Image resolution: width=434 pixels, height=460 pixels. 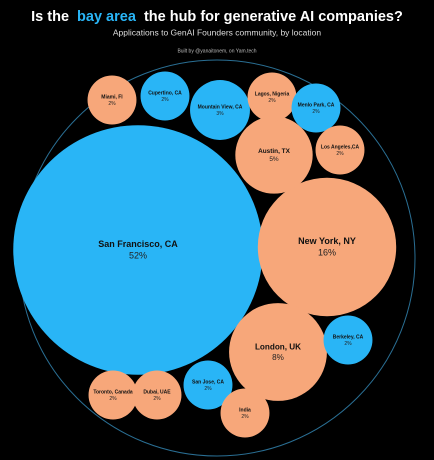 What do you see at coordinates (208, 382) in the screenshot?
I see `bubble-label: San Jose, CA` at bounding box center [208, 382].